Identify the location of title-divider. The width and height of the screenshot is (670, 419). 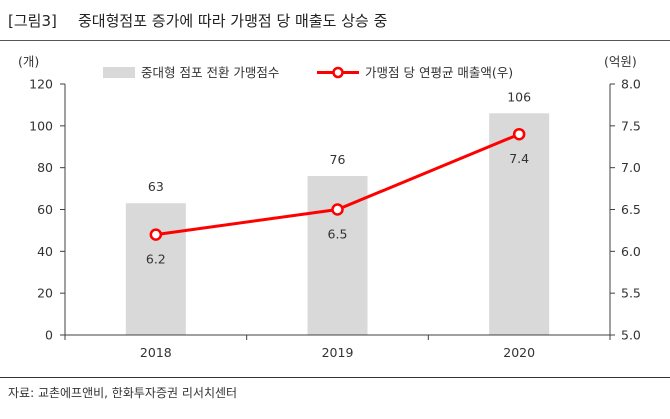
(335, 40).